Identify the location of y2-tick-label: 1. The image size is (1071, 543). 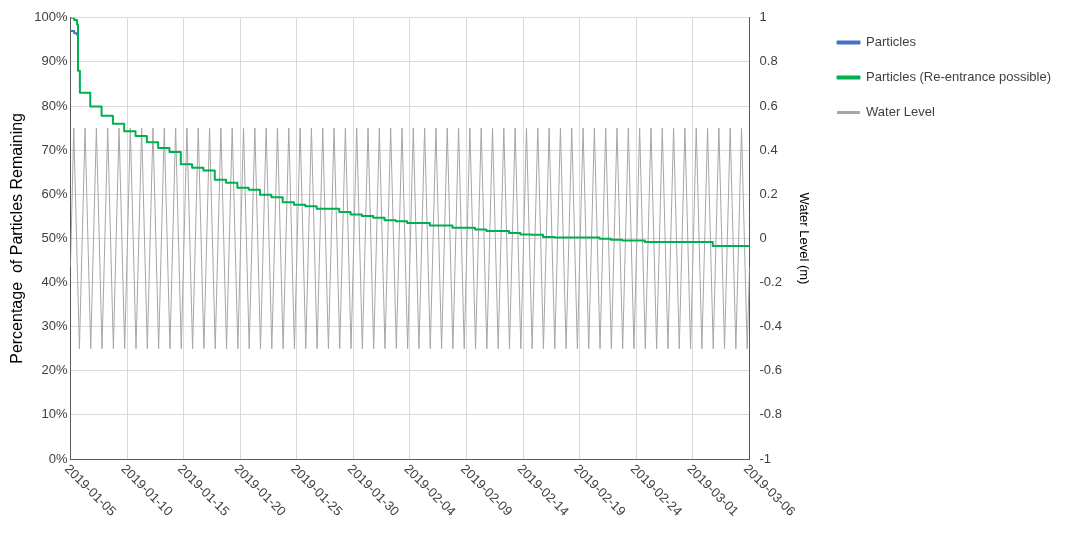
(763, 17).